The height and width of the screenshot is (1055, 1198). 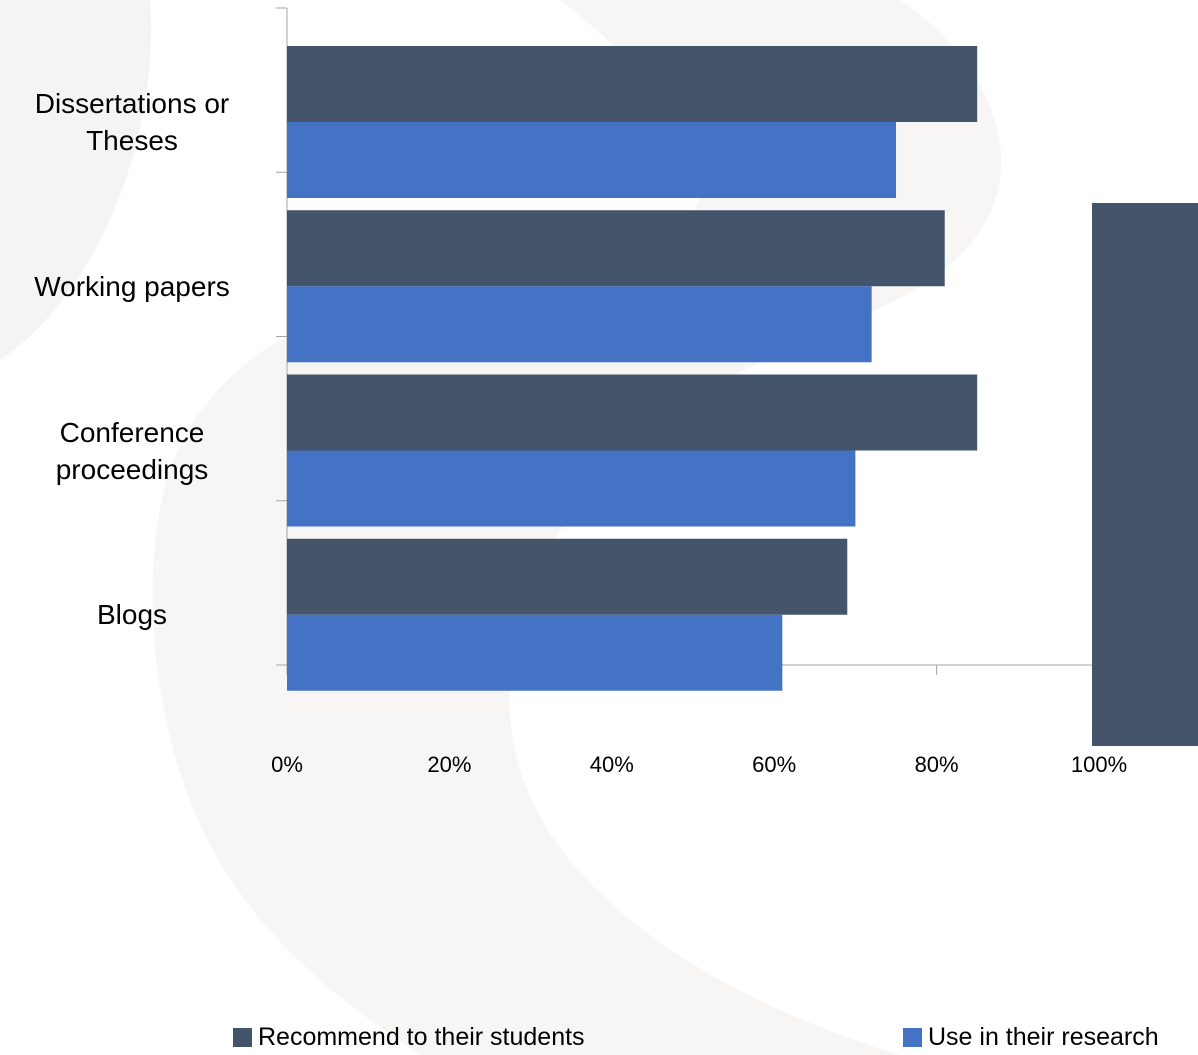 I want to click on category-label-line: proceedings, so click(x=132, y=469).